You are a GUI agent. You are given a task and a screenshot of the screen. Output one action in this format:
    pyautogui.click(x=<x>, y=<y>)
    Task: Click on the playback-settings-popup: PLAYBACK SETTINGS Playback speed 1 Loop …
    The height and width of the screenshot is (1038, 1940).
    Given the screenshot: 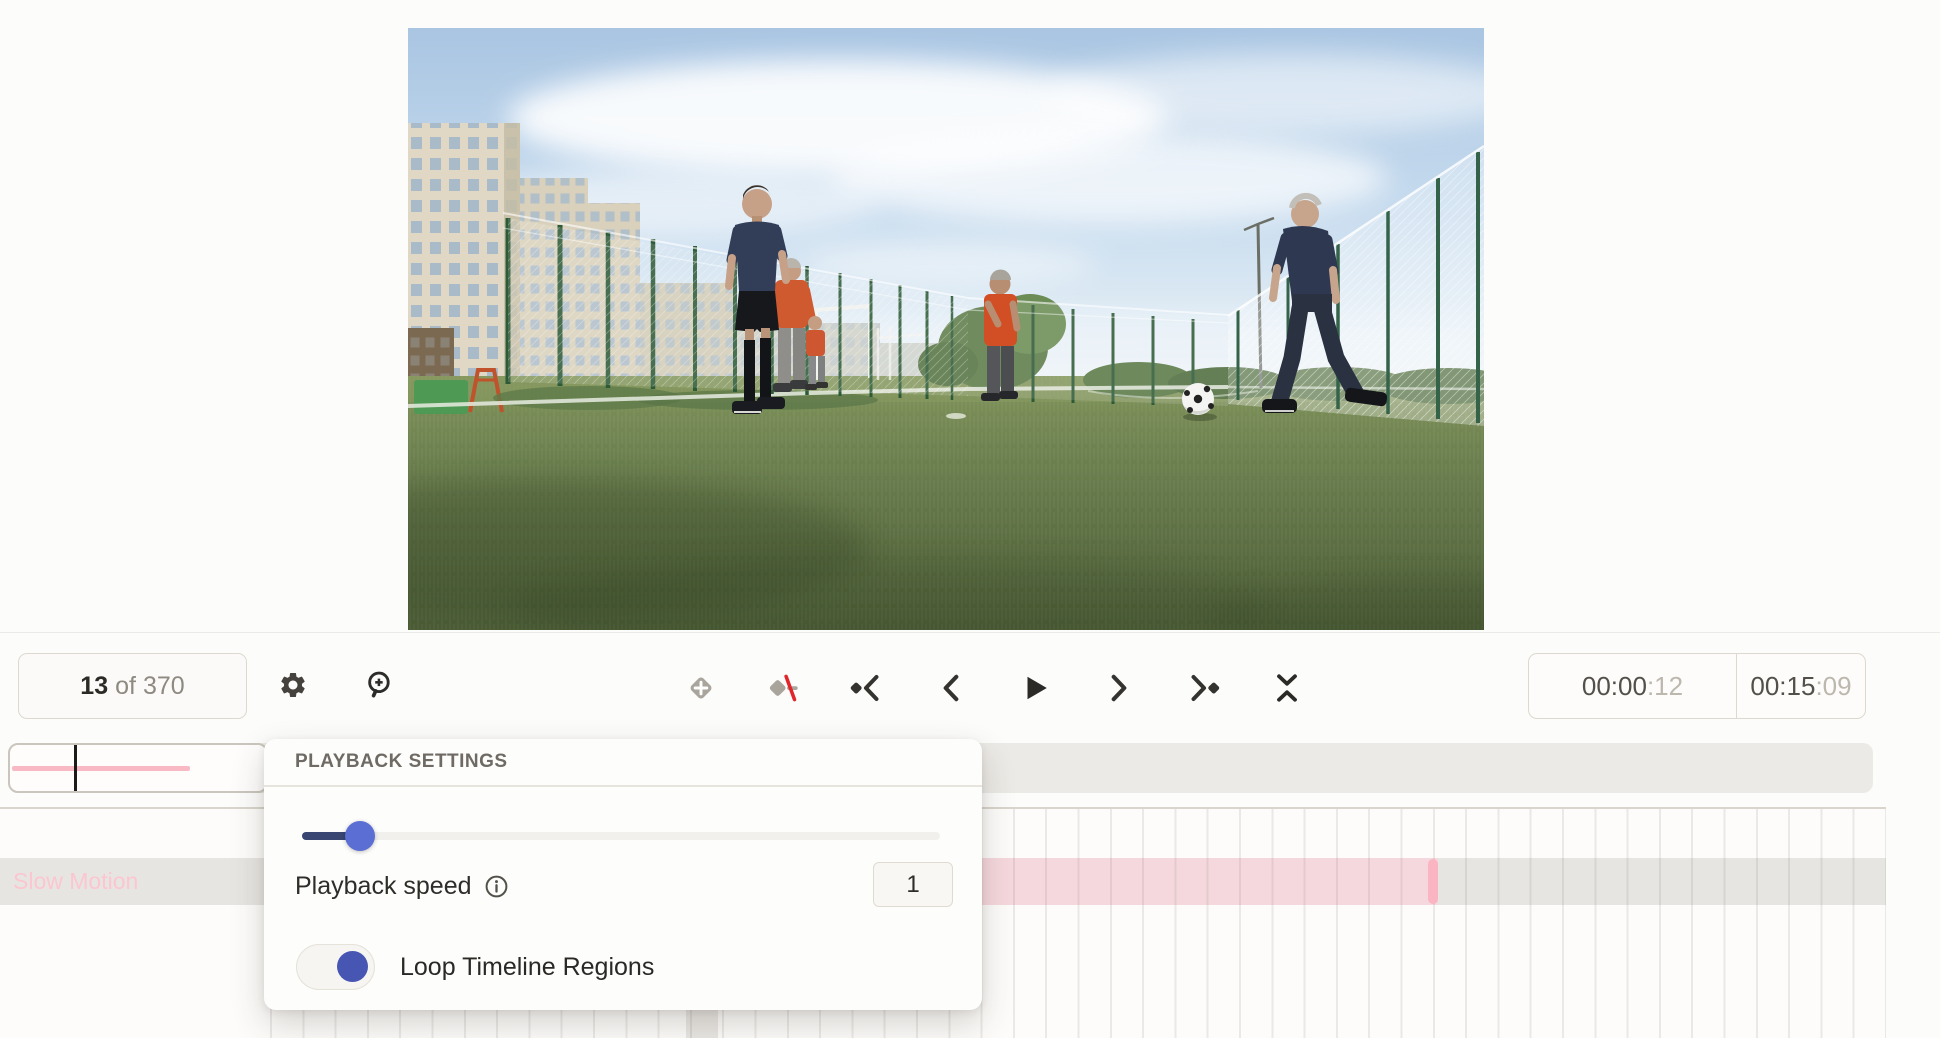 What is the action you would take?
    pyautogui.click(x=623, y=874)
    